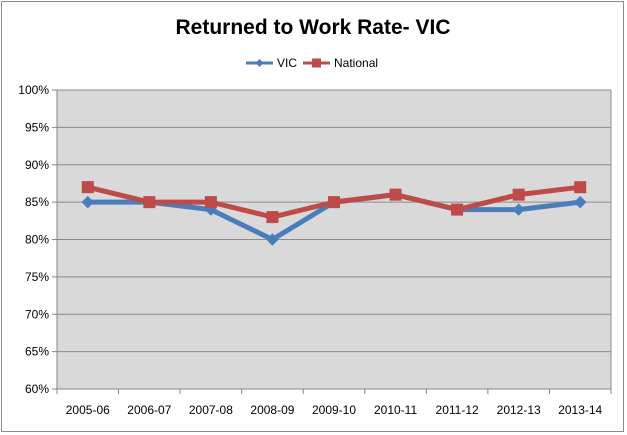 The height and width of the screenshot is (435, 627). Describe the element at coordinates (88, 410) in the screenshot. I see `x-tick-label: 2005-06` at that location.